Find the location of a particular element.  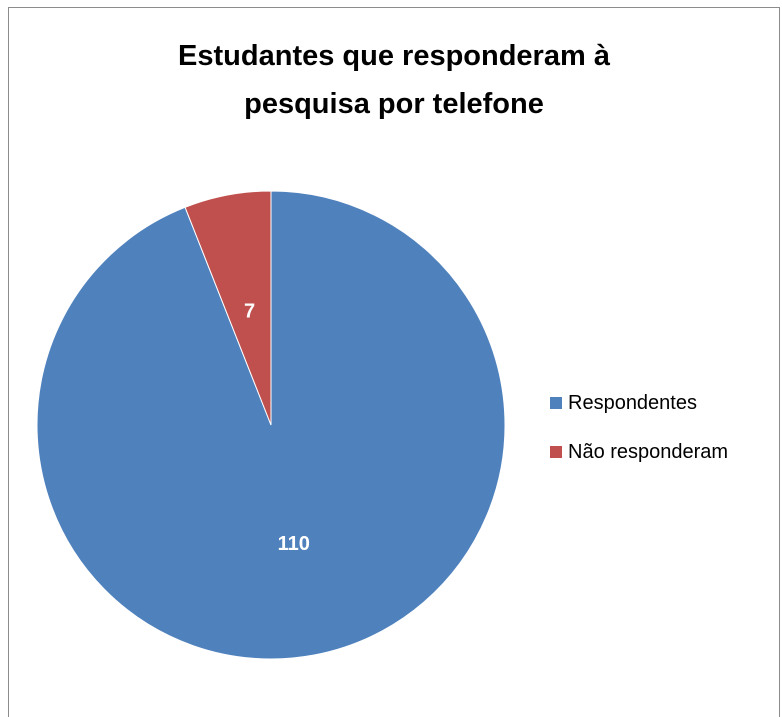

legend-swatch-respondentes is located at coordinates (556, 403).